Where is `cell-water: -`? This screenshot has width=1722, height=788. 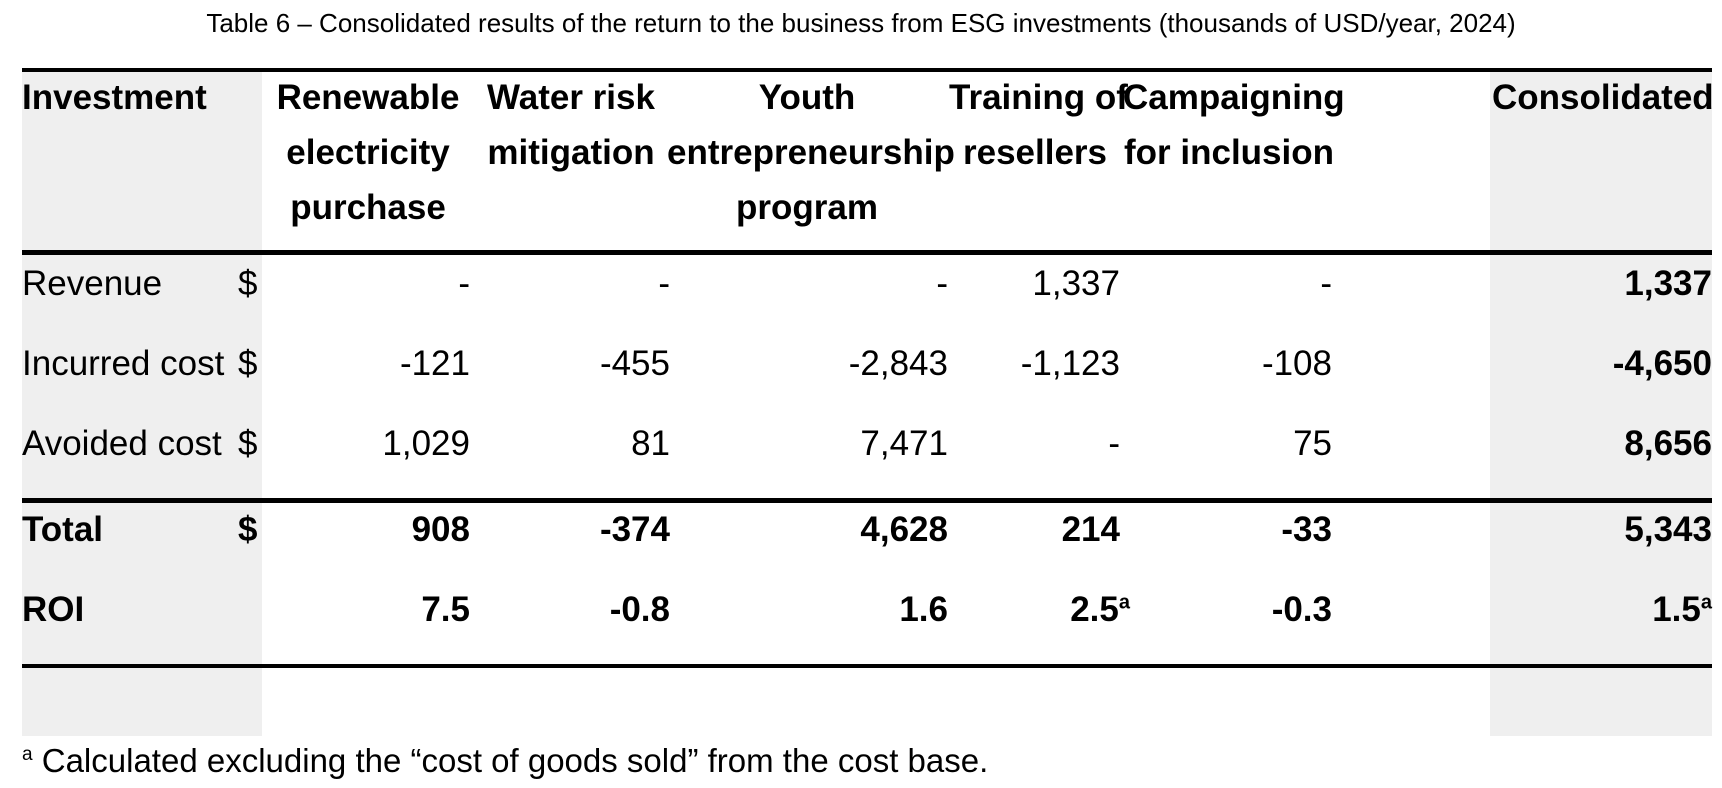
cell-water: - is located at coordinates (664, 283).